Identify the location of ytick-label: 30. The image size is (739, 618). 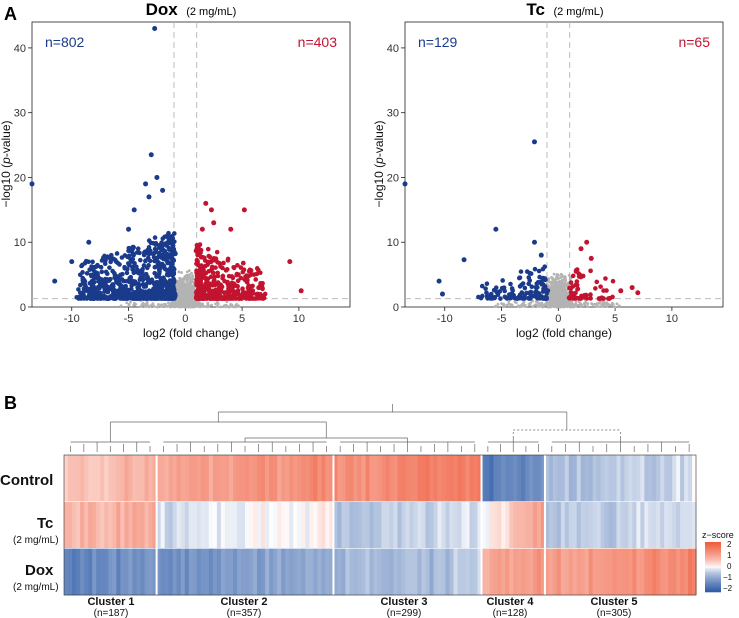
(20, 114).